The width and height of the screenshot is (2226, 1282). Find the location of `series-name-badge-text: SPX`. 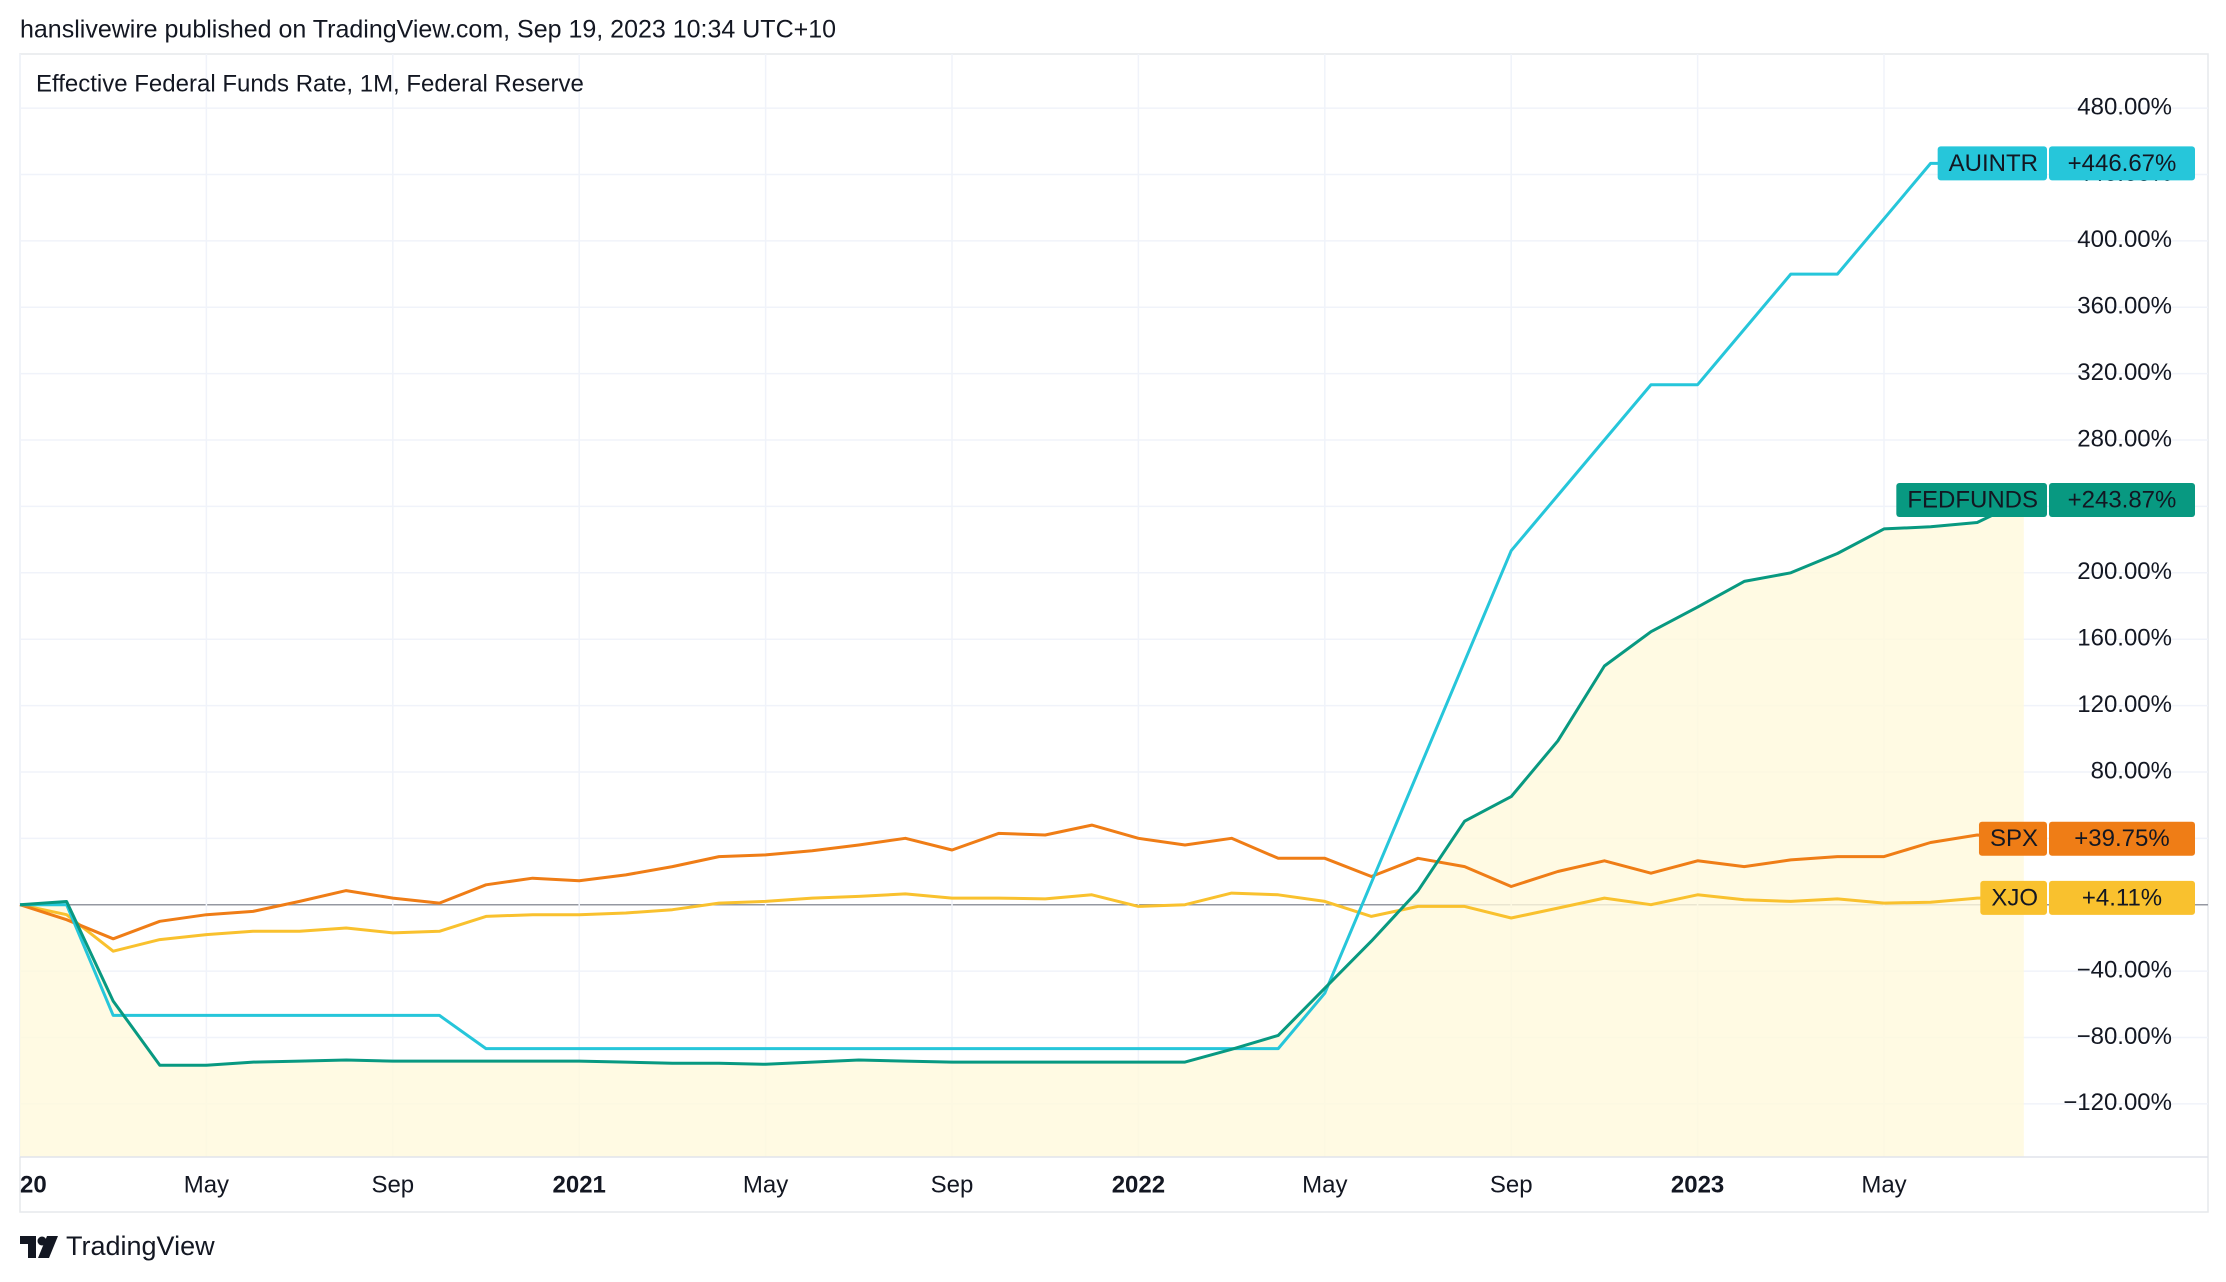

series-name-badge-text: SPX is located at coordinates (2014, 838).